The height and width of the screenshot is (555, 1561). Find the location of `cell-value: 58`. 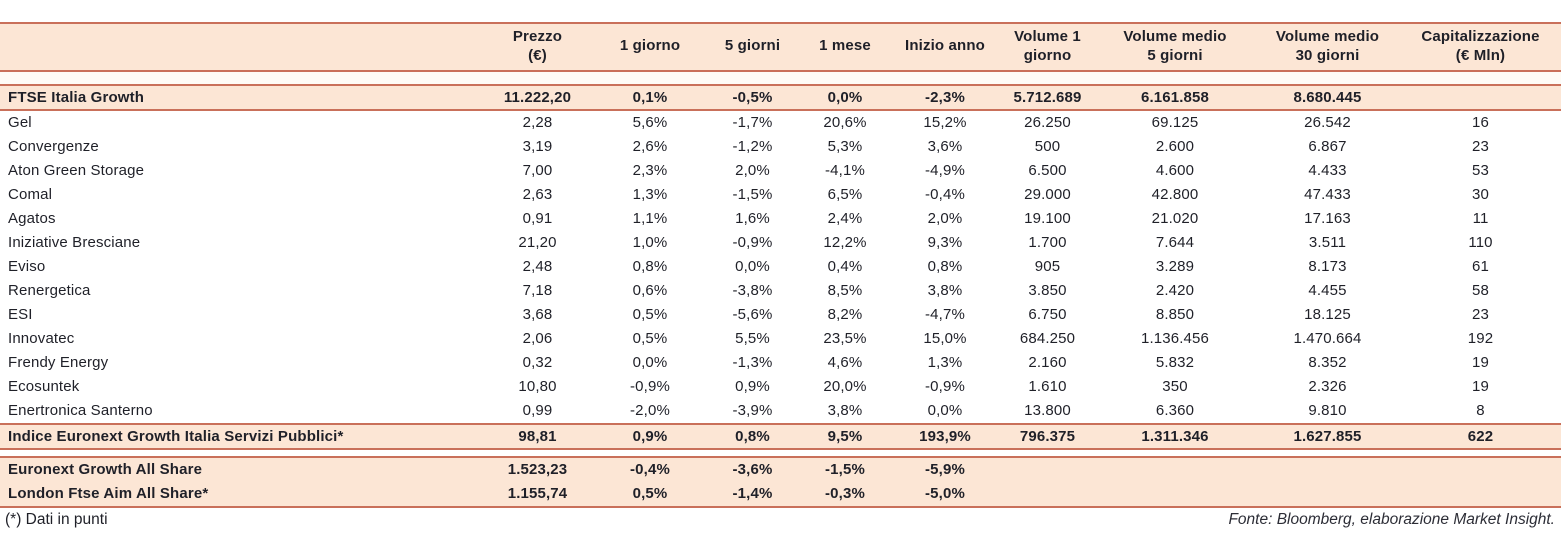

cell-value: 58 is located at coordinates (1480, 290).